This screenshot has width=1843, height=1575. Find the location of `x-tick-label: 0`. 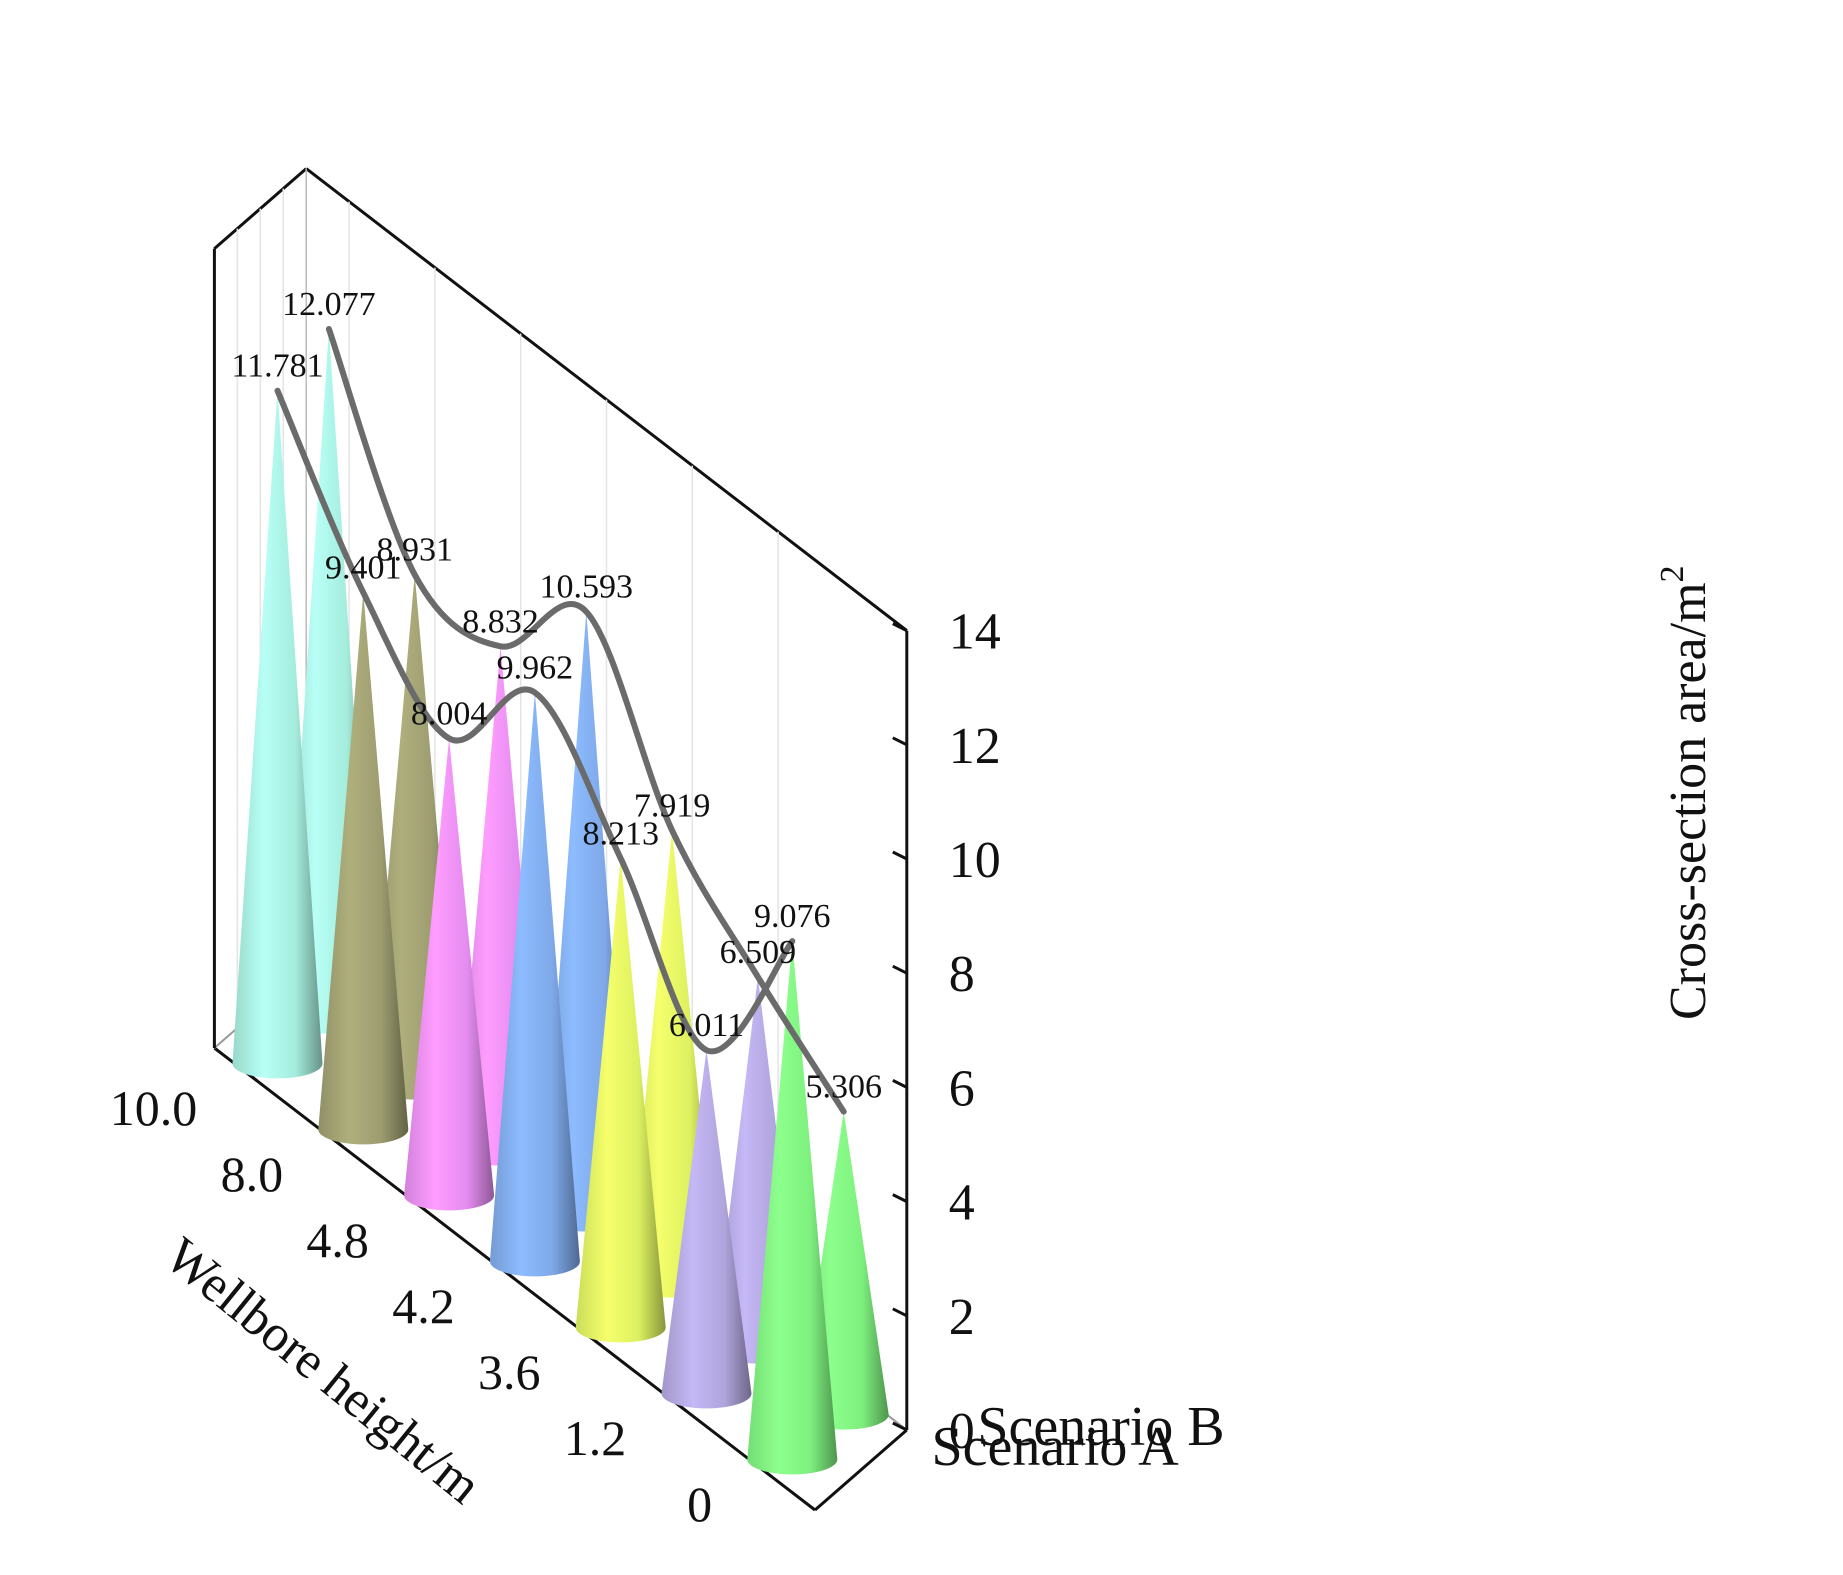

x-tick-label: 0 is located at coordinates (699, 1504).